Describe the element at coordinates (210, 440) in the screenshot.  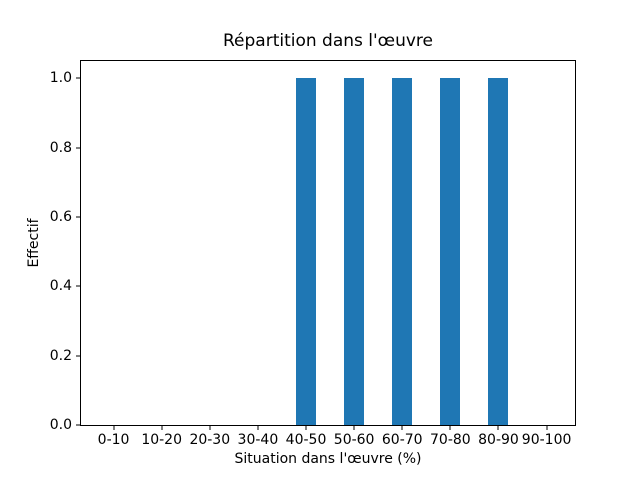
I see `x-tick-label: 20-30` at that location.